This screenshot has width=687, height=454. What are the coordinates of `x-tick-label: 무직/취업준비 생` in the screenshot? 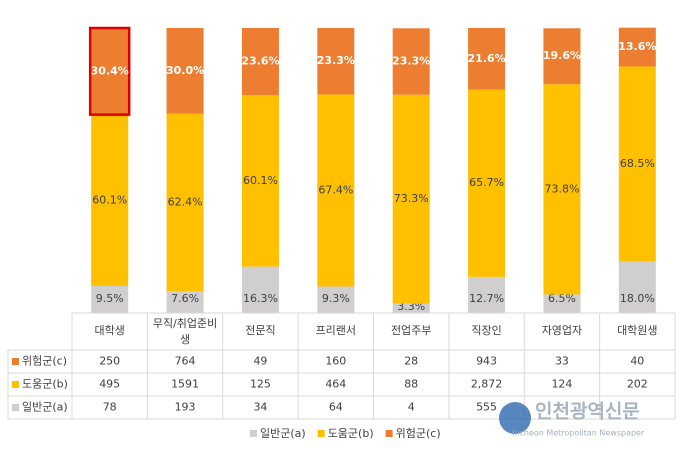 It's located at (185, 331).